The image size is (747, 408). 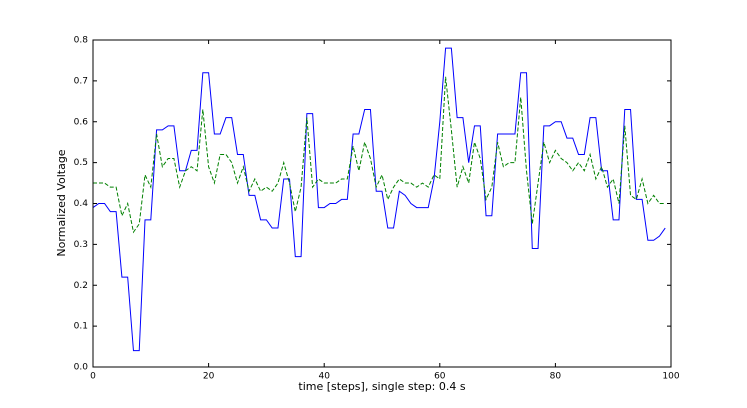 What do you see at coordinates (61, 202) in the screenshot?
I see `y-axis-label: Normalized Voltage` at bounding box center [61, 202].